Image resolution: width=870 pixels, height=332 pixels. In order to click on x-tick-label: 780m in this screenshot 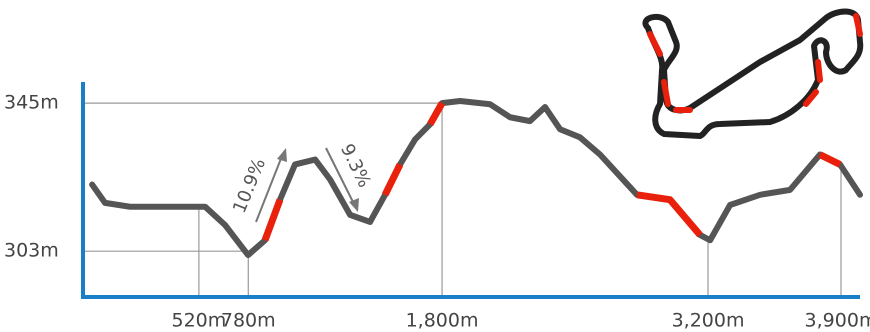, I will do `click(248, 321)`.